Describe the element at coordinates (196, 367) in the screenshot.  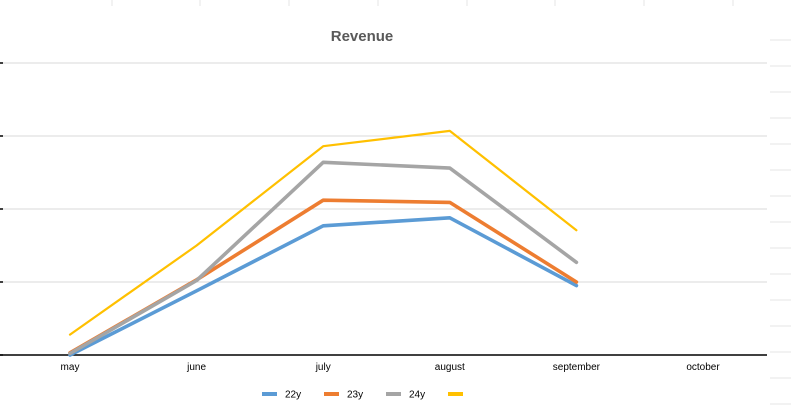
I see `x-tick-label: june` at that location.